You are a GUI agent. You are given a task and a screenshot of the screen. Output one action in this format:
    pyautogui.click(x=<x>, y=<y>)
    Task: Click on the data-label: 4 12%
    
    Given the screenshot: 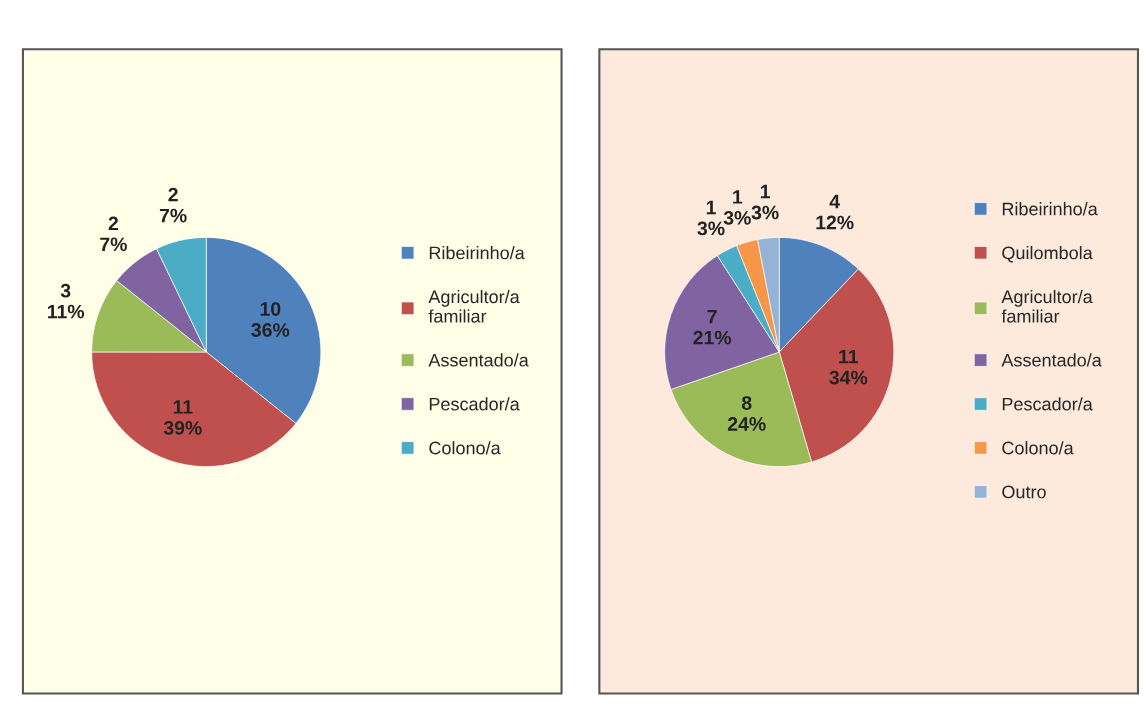 What is the action you would take?
    pyautogui.click(x=835, y=212)
    